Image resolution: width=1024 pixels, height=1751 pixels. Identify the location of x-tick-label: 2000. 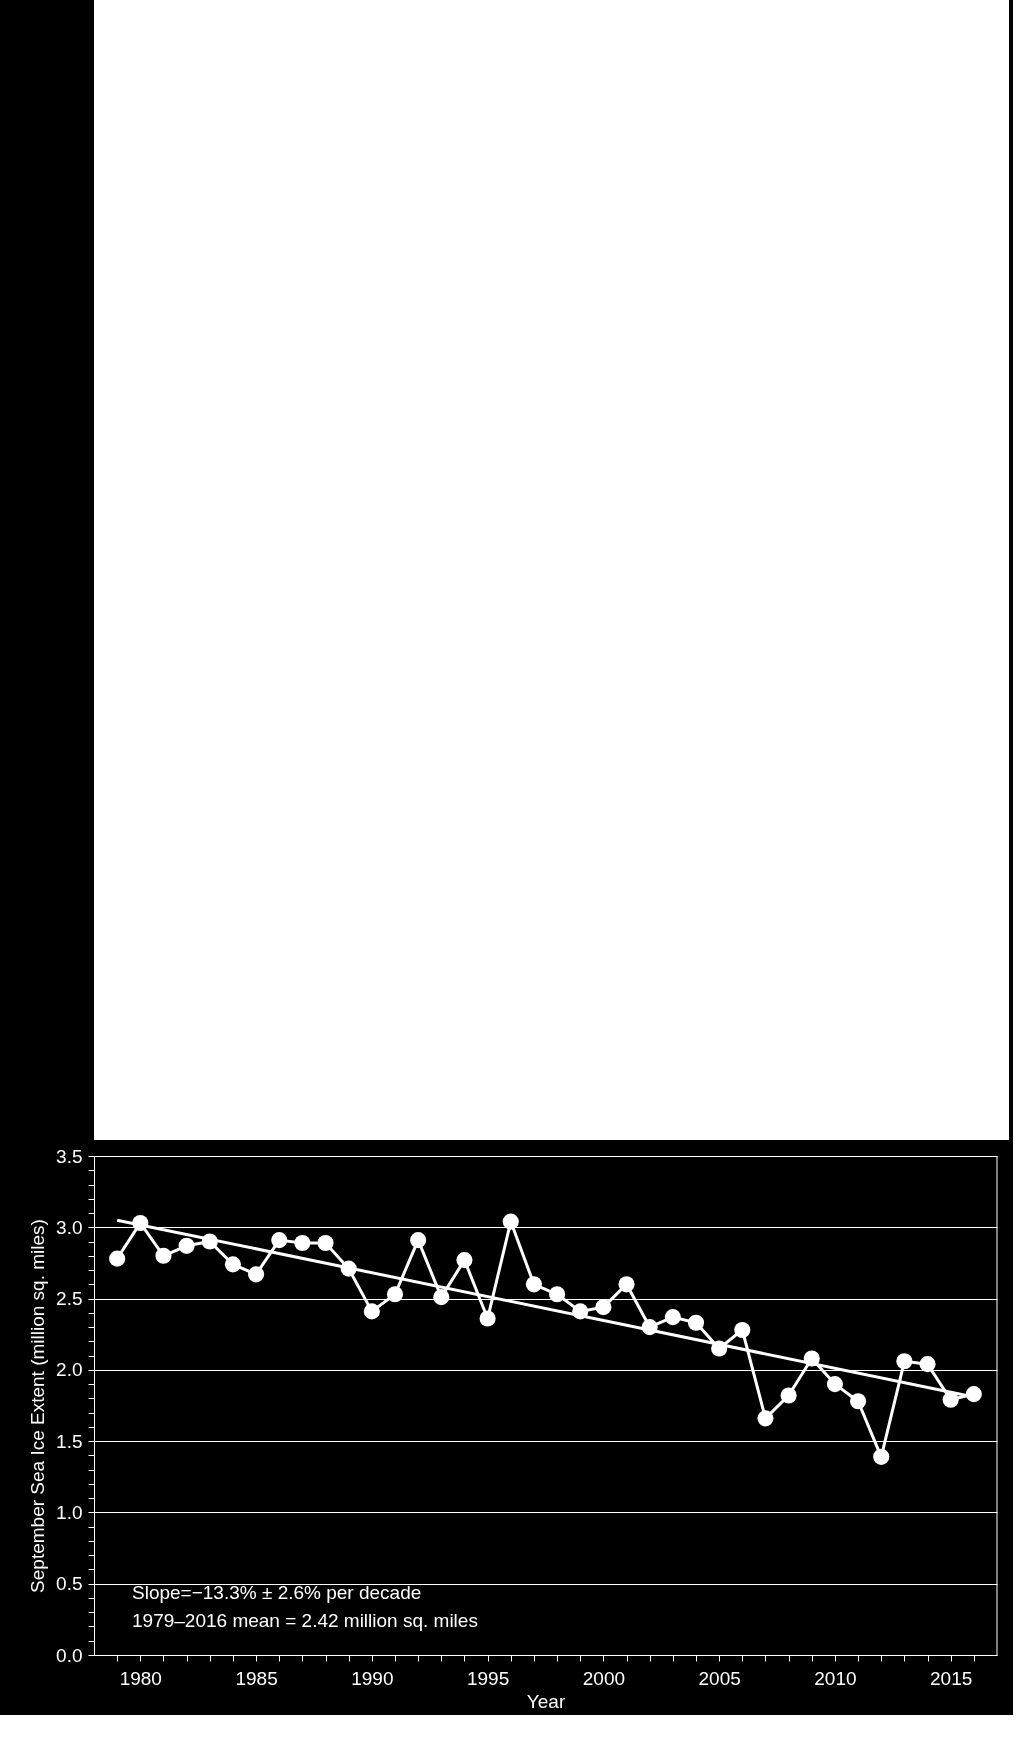
(604, 1678).